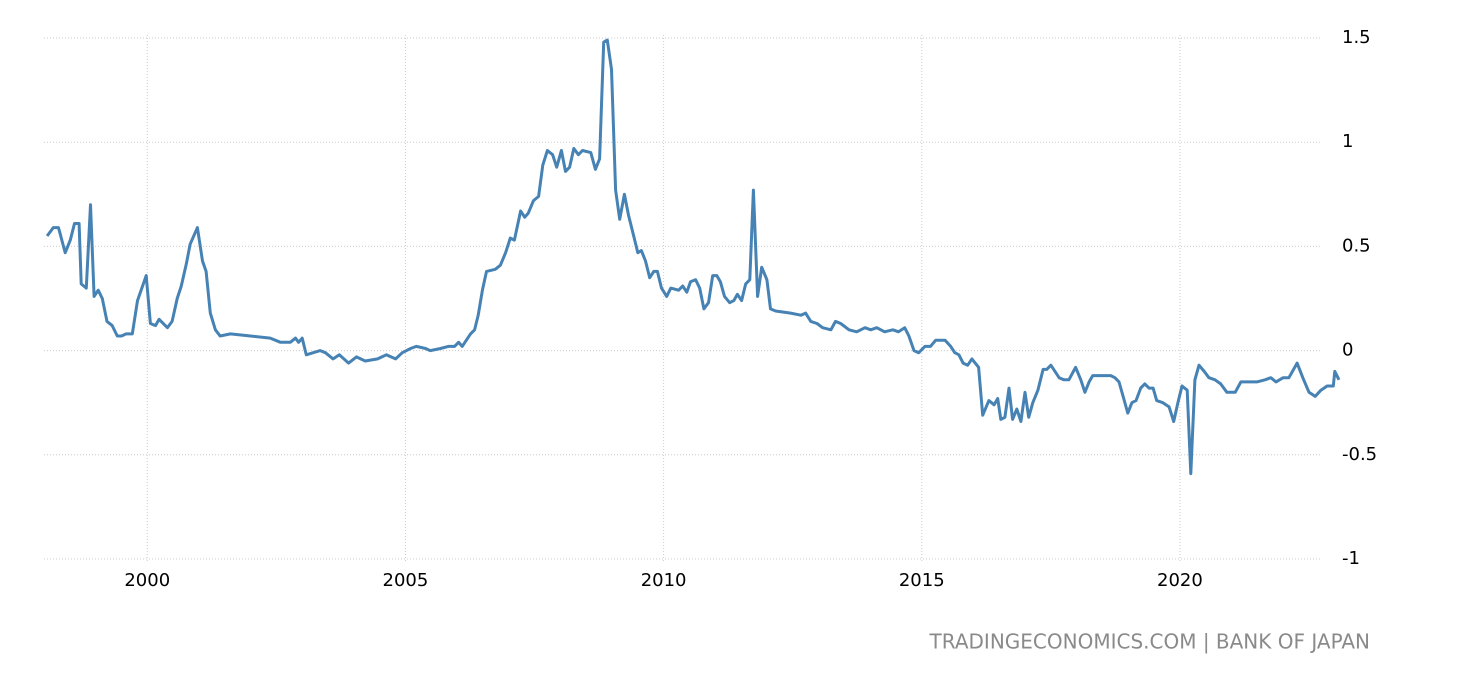 The height and width of the screenshot is (680, 1460). I want to click on x-tick-label: 2010, so click(664, 580).